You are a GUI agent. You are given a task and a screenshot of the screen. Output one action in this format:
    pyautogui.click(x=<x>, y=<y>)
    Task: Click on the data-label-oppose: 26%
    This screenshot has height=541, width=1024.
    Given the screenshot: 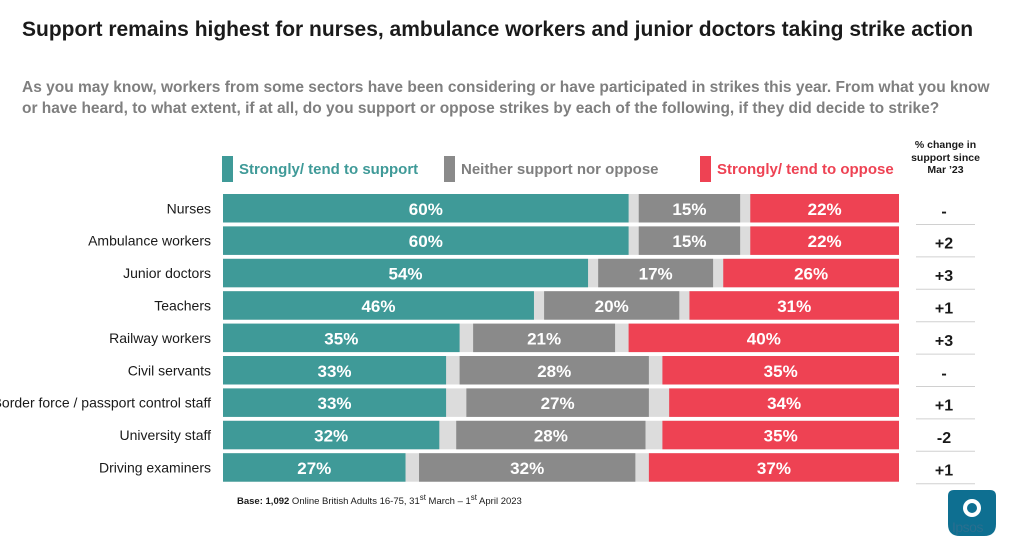 What is the action you would take?
    pyautogui.click(x=811, y=274)
    